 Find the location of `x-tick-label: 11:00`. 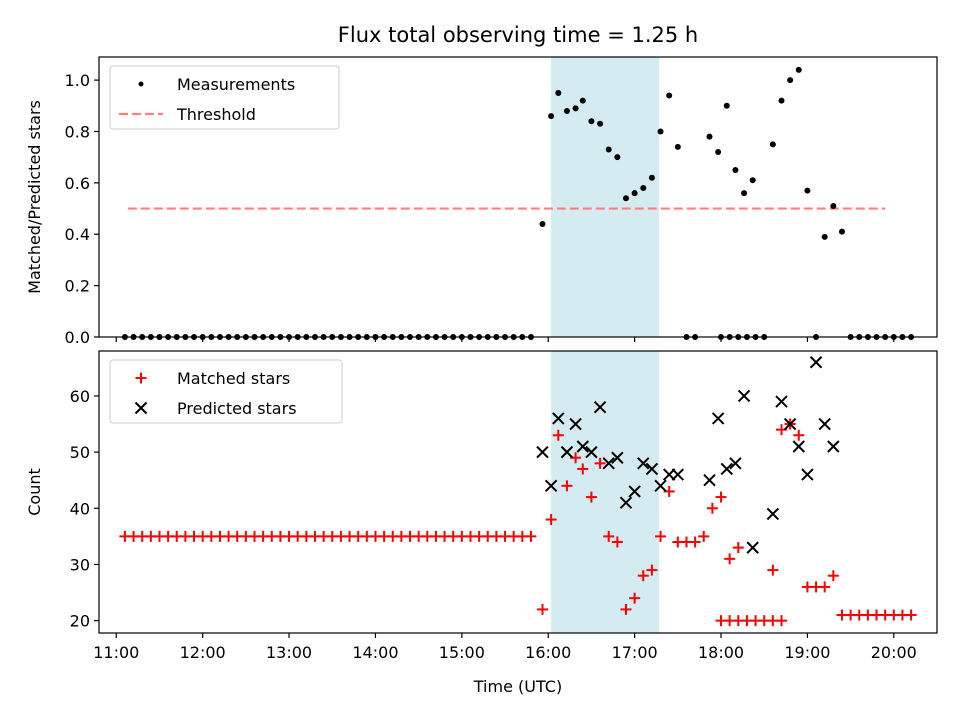

x-tick-label: 11:00 is located at coordinates (116, 652).